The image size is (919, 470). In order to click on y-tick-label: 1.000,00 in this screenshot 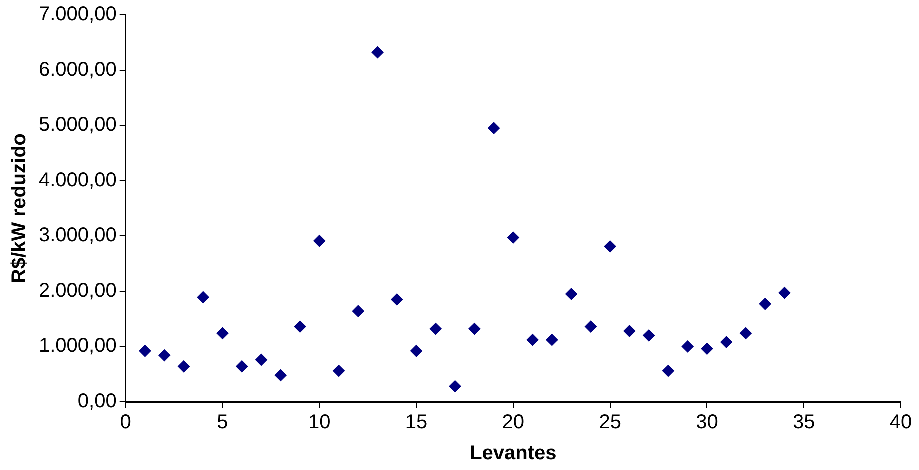, I will do `click(77, 346)`.